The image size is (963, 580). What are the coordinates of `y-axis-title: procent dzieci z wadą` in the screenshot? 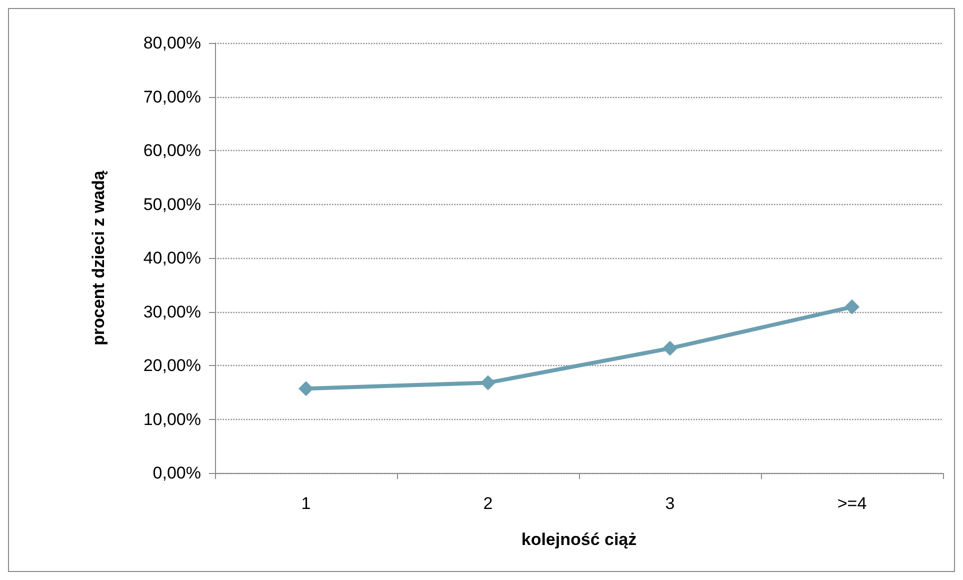 It's located at (98, 258).